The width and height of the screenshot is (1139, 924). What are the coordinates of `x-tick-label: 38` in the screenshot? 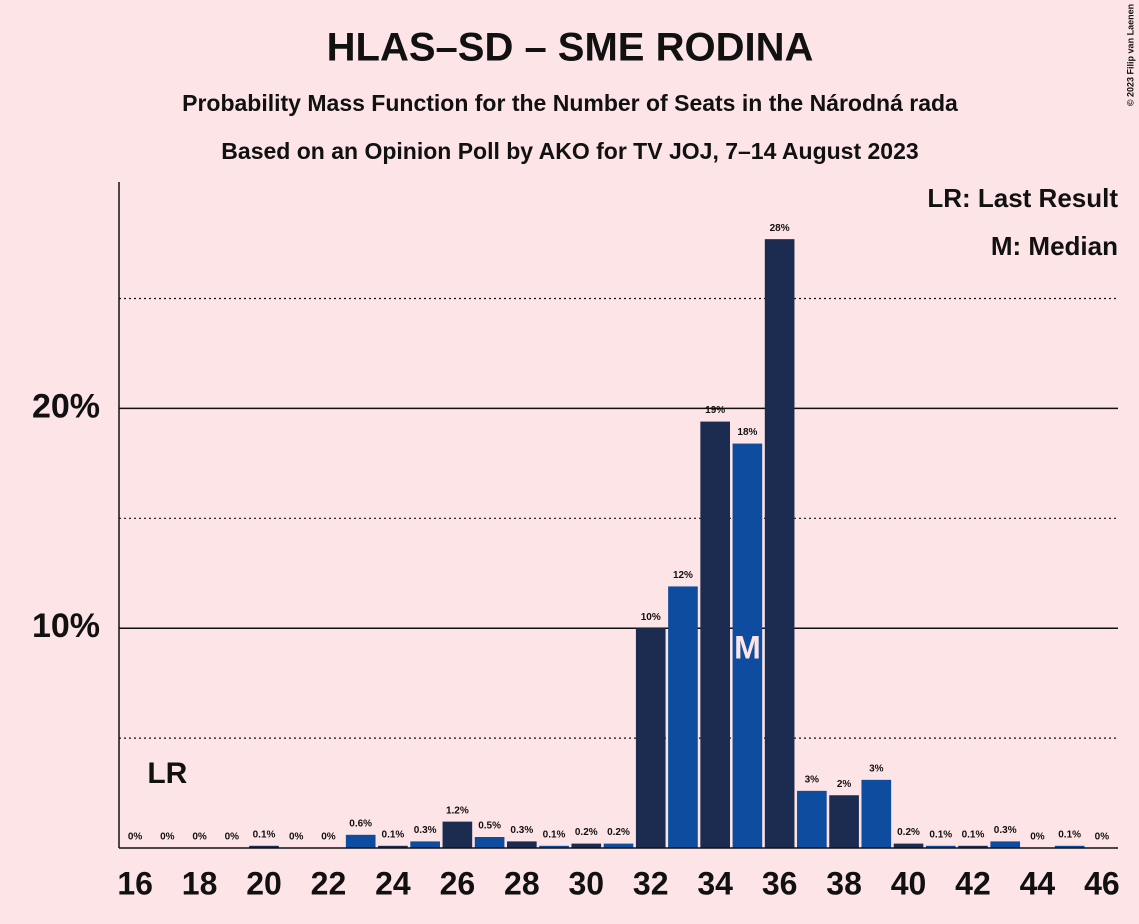 It's located at (844, 883).